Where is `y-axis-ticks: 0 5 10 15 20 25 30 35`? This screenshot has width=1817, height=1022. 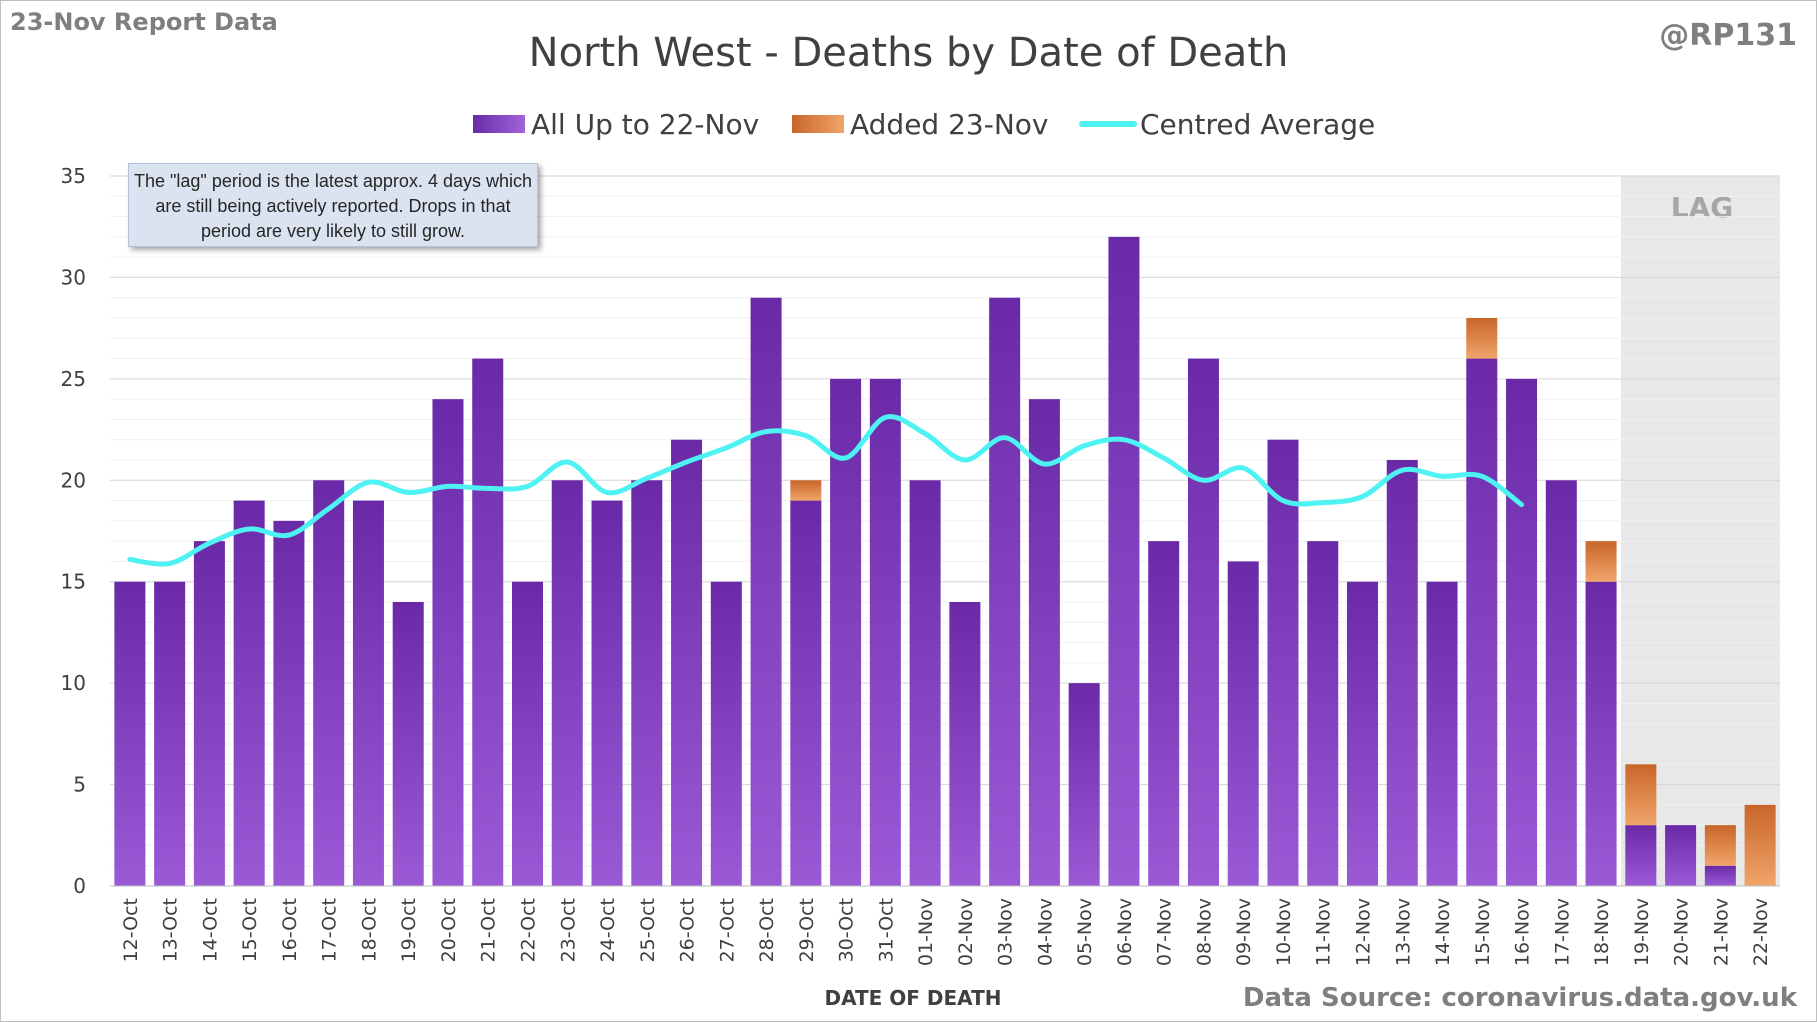
y-axis-ticks: 0 5 10 15 20 25 30 35 is located at coordinates (73, 531).